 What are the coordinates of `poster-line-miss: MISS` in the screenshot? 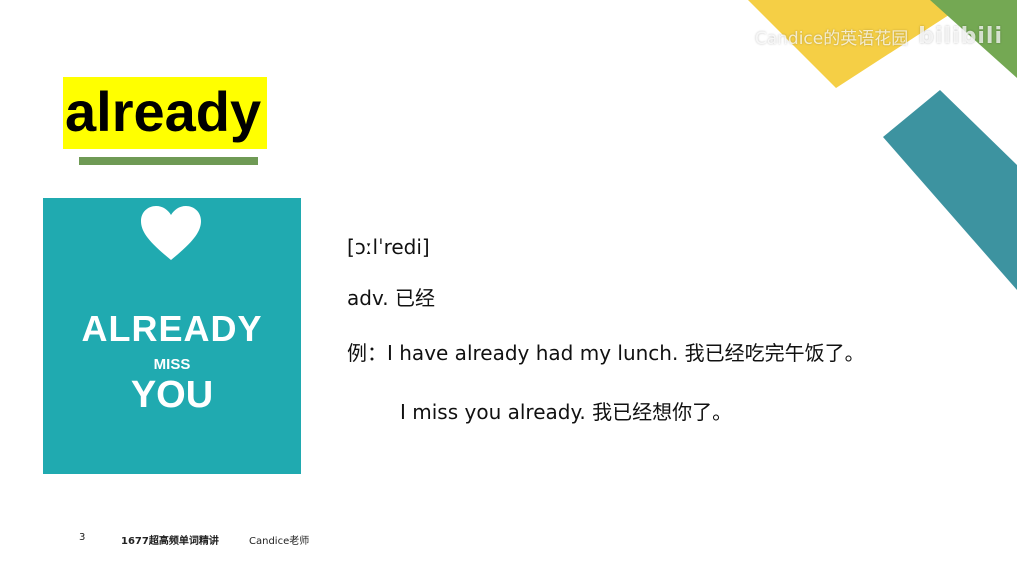 It's located at (172, 364).